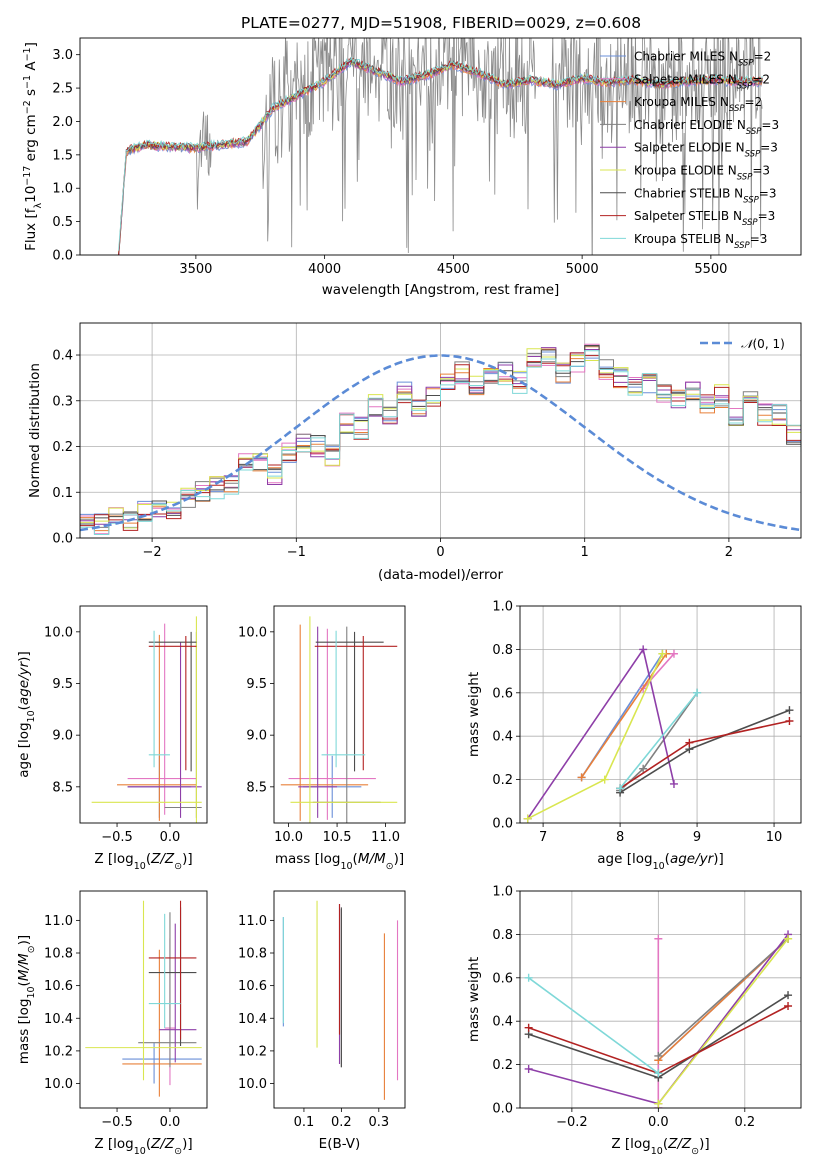 This screenshot has height=1170, width=819. What do you see at coordinates (441, 575) in the screenshot?
I see `x-axis-label: (data-model)/error` at bounding box center [441, 575].